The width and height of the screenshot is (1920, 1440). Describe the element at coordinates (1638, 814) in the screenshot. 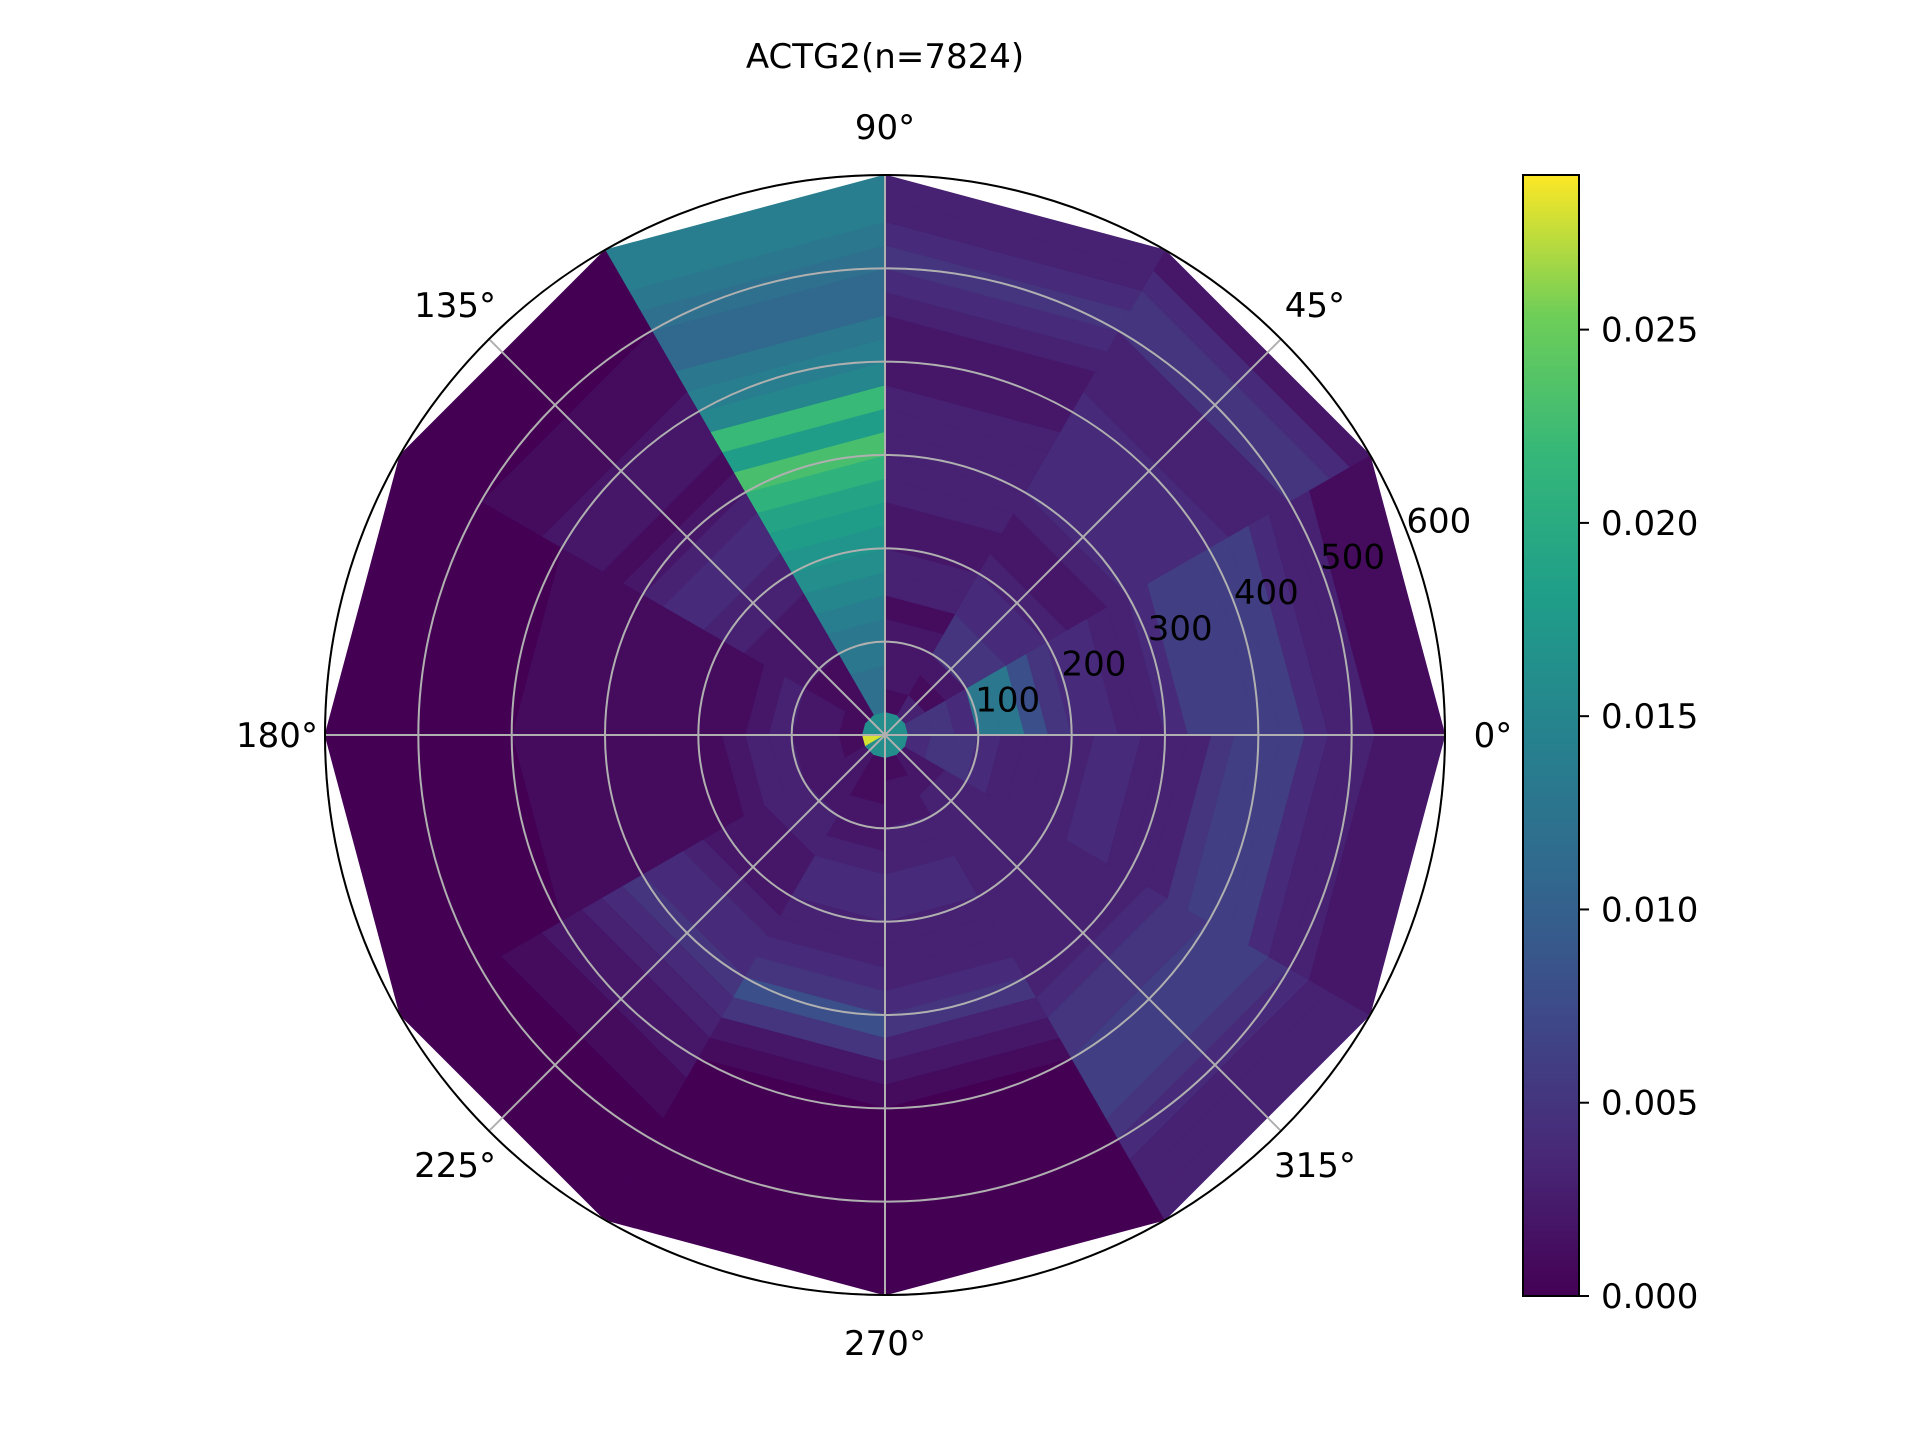

I see `colorbar-ticks: 0.000 0.005 0.010 0.015 0.020 0.025` at that location.